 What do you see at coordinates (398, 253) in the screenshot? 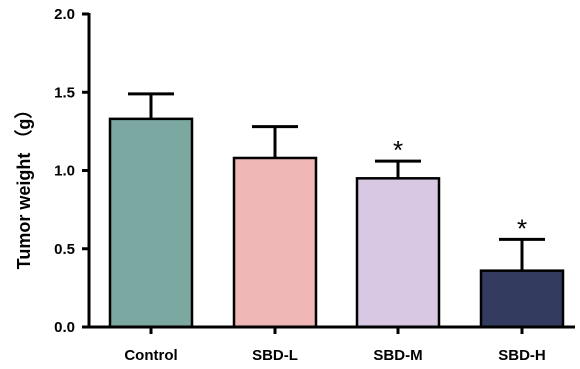
I see `bar-sbd-m` at bounding box center [398, 253].